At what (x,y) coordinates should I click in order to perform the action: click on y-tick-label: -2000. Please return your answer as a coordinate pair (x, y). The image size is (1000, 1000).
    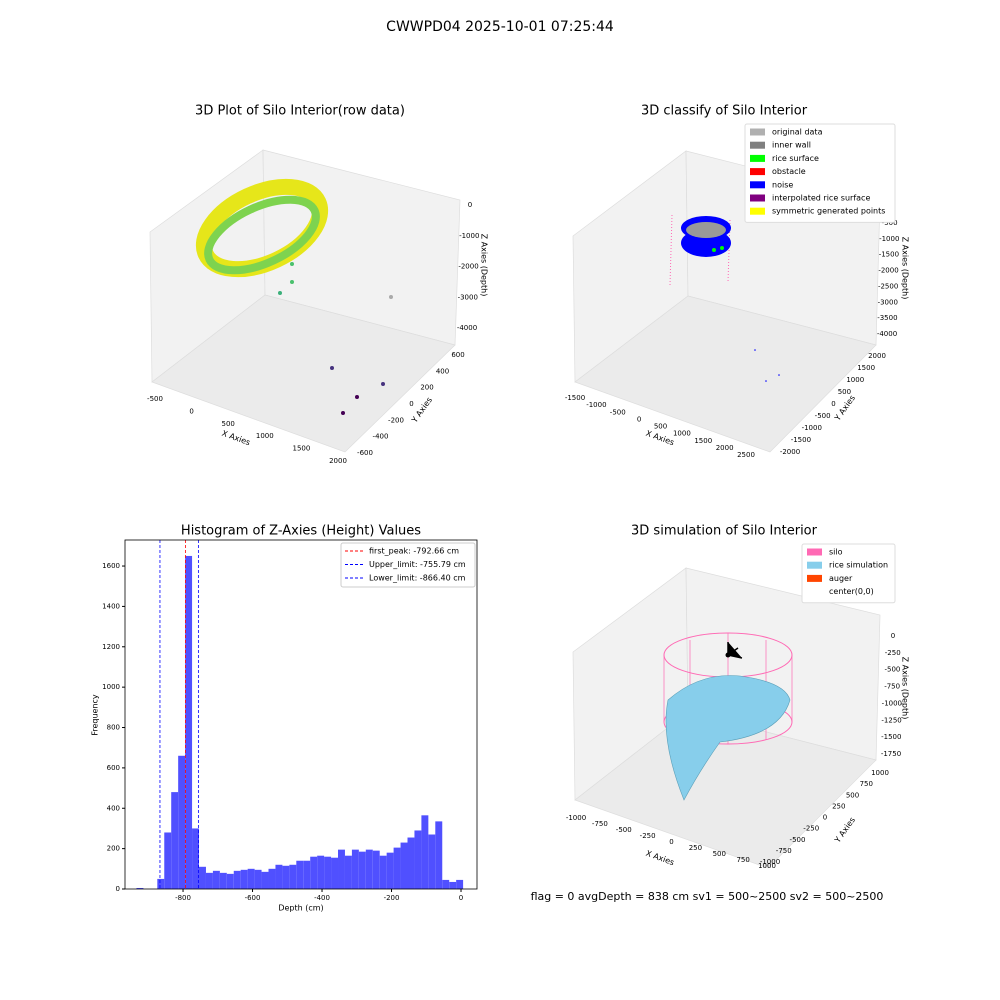
    Looking at the image, I should click on (790, 452).